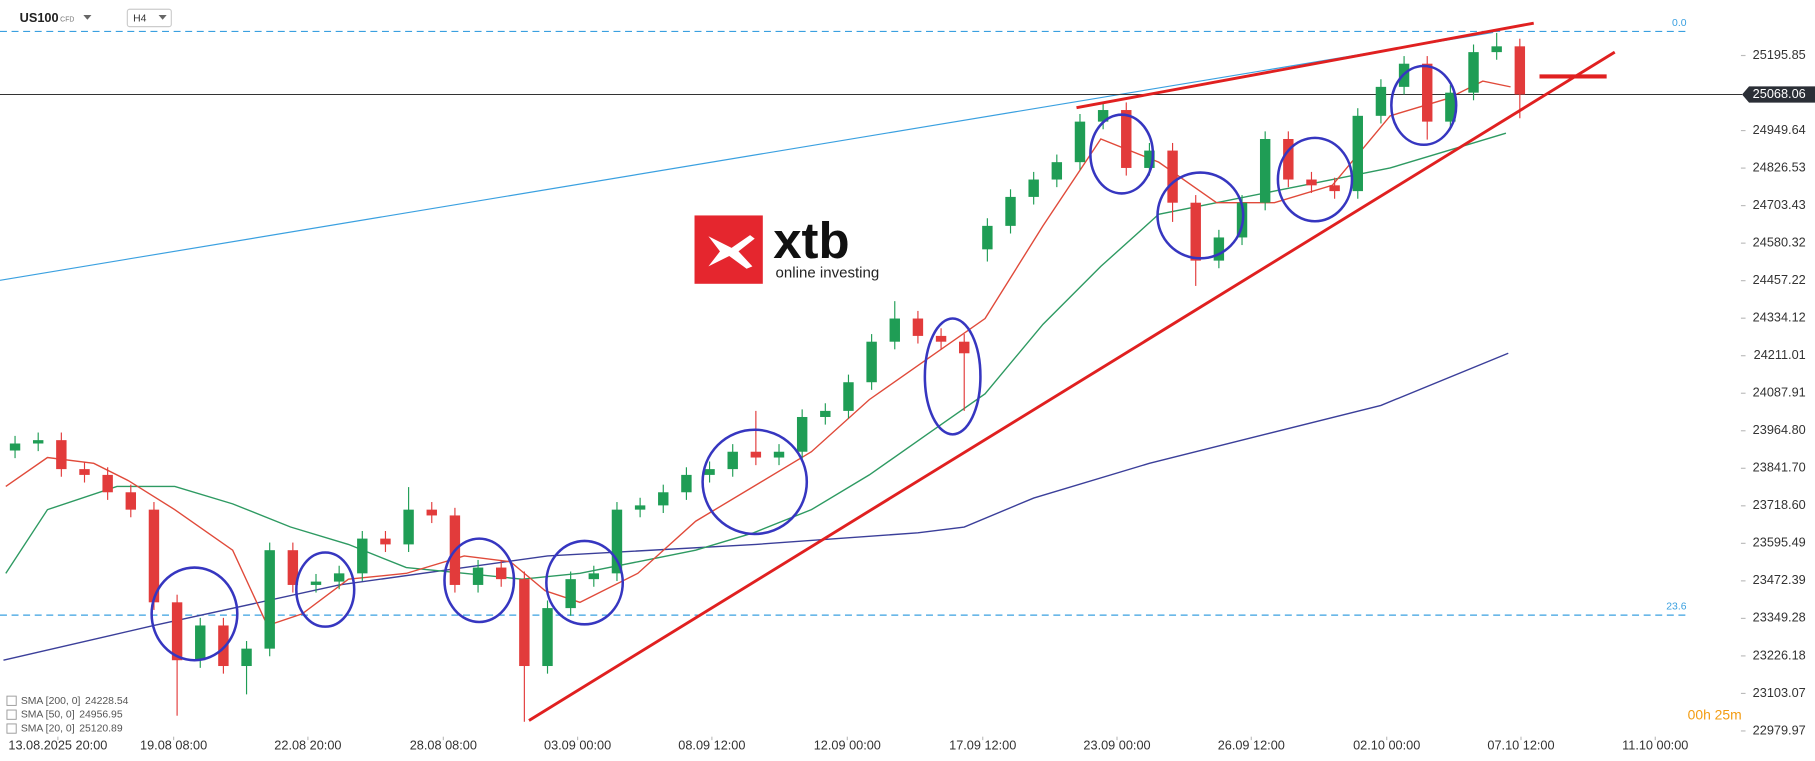 The width and height of the screenshot is (1815, 761). What do you see at coordinates (149, 18) in the screenshot?
I see `timeframe-selector` at bounding box center [149, 18].